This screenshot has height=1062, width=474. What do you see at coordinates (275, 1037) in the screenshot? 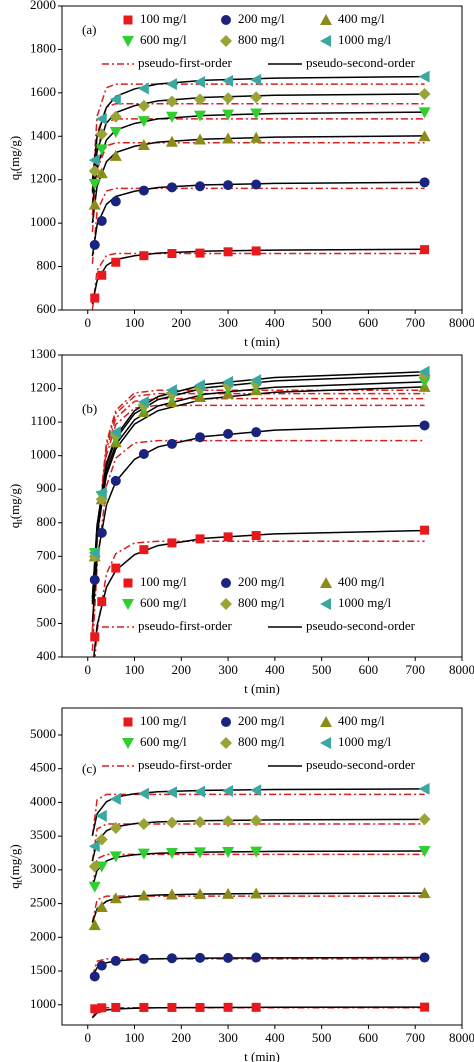
I see `x-tick-label: 400` at bounding box center [275, 1037].